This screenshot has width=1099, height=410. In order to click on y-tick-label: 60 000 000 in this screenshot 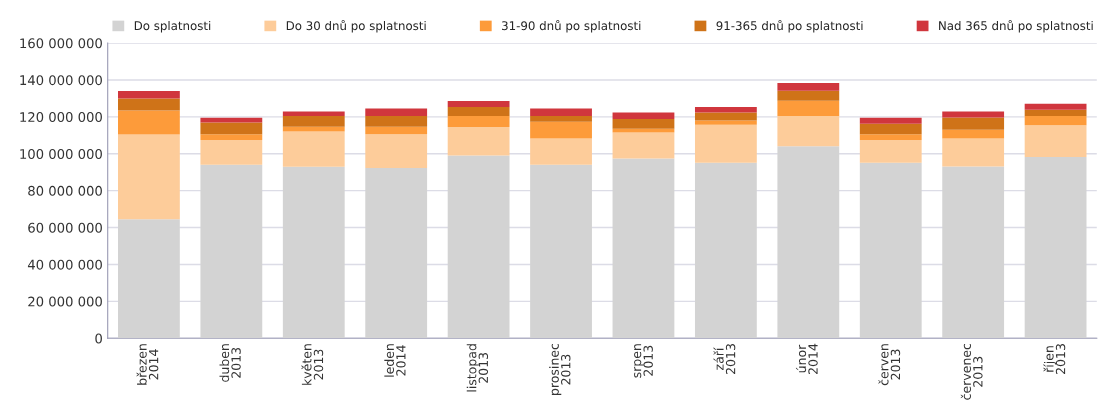, I will do `click(65, 227)`.